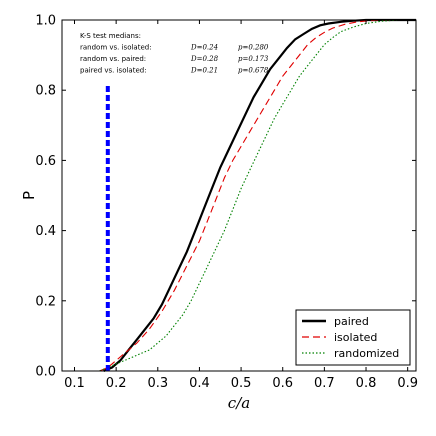 Image resolution: width=436 pixels, height=436 pixels. Describe the element at coordinates (110, 36) in the screenshot. I see `annotation-heading: K-S test medians:` at that location.